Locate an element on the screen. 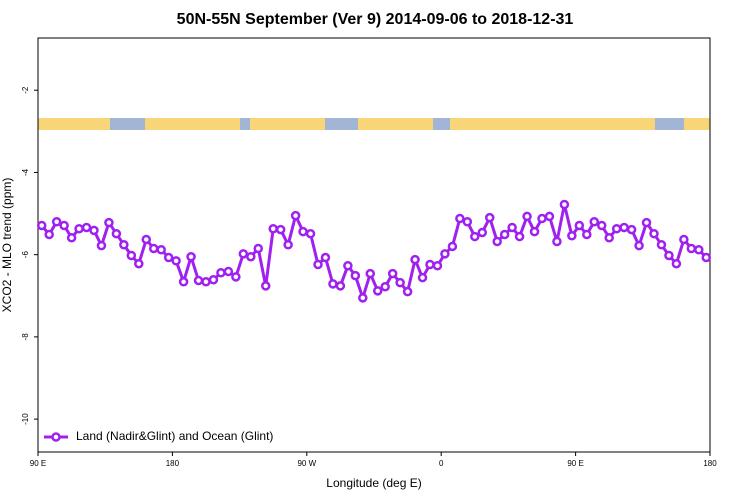  legend-label: Land (Nadir&Glint) and Ocean (Glint) is located at coordinates (174, 436).